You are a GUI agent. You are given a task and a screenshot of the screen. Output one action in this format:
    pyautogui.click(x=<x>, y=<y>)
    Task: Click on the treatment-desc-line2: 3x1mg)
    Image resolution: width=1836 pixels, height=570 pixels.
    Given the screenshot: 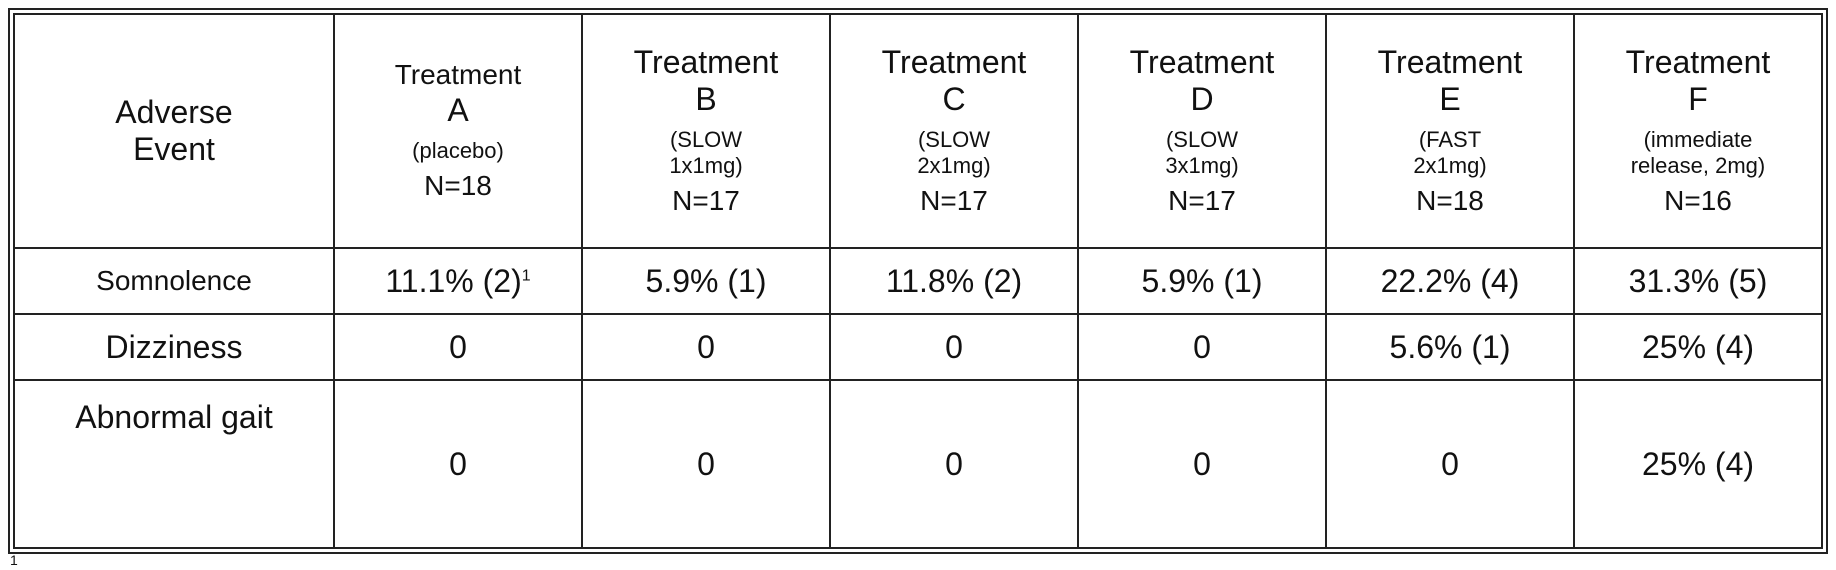 What is the action you would take?
    pyautogui.click(x=1201, y=165)
    